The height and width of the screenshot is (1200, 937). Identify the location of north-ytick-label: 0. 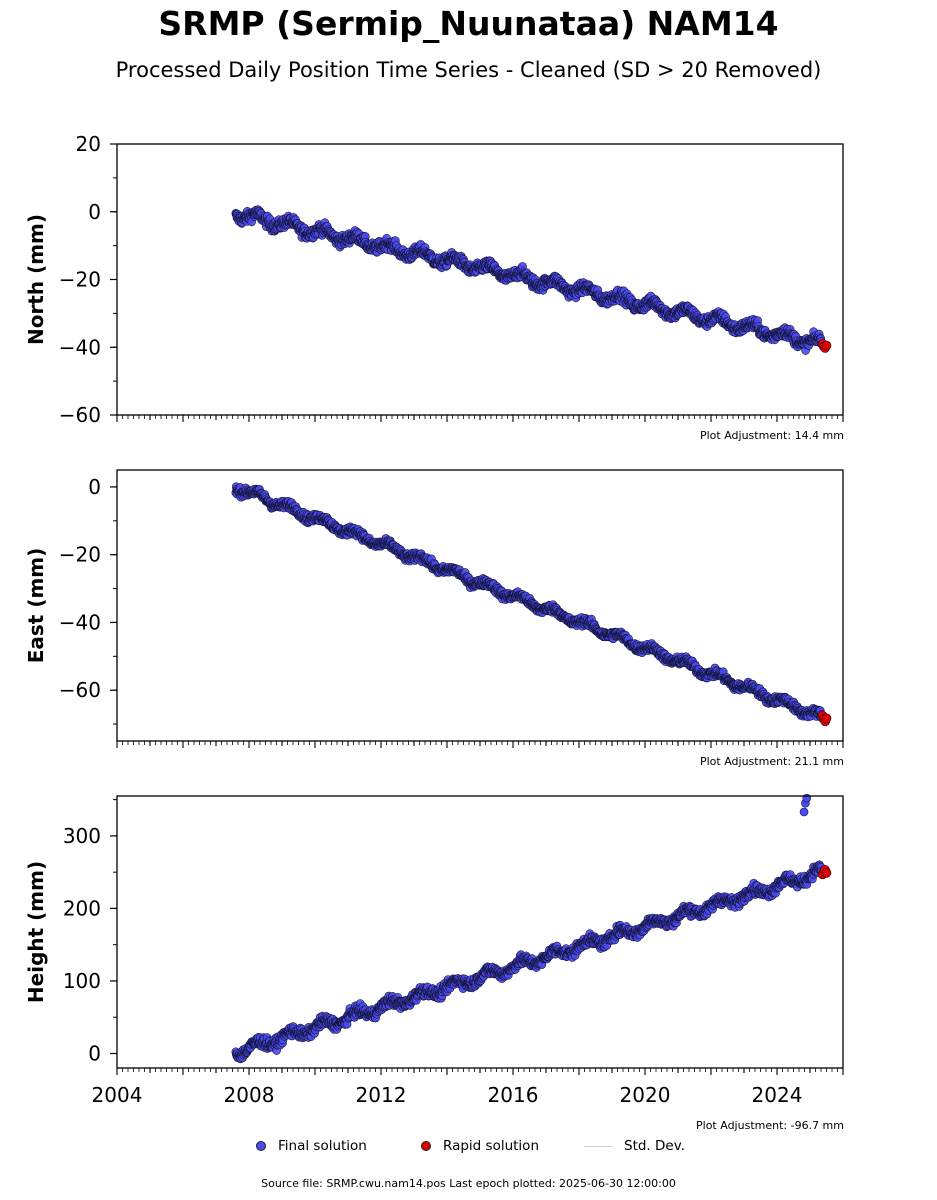
(94, 212).